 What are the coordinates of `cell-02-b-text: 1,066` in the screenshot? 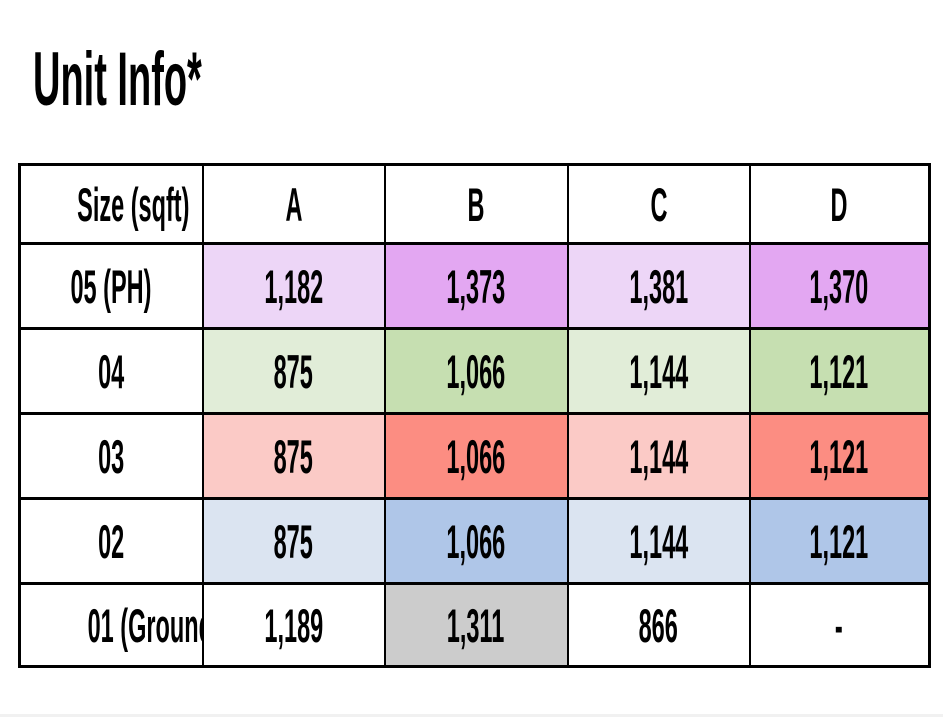 It's located at (476, 541).